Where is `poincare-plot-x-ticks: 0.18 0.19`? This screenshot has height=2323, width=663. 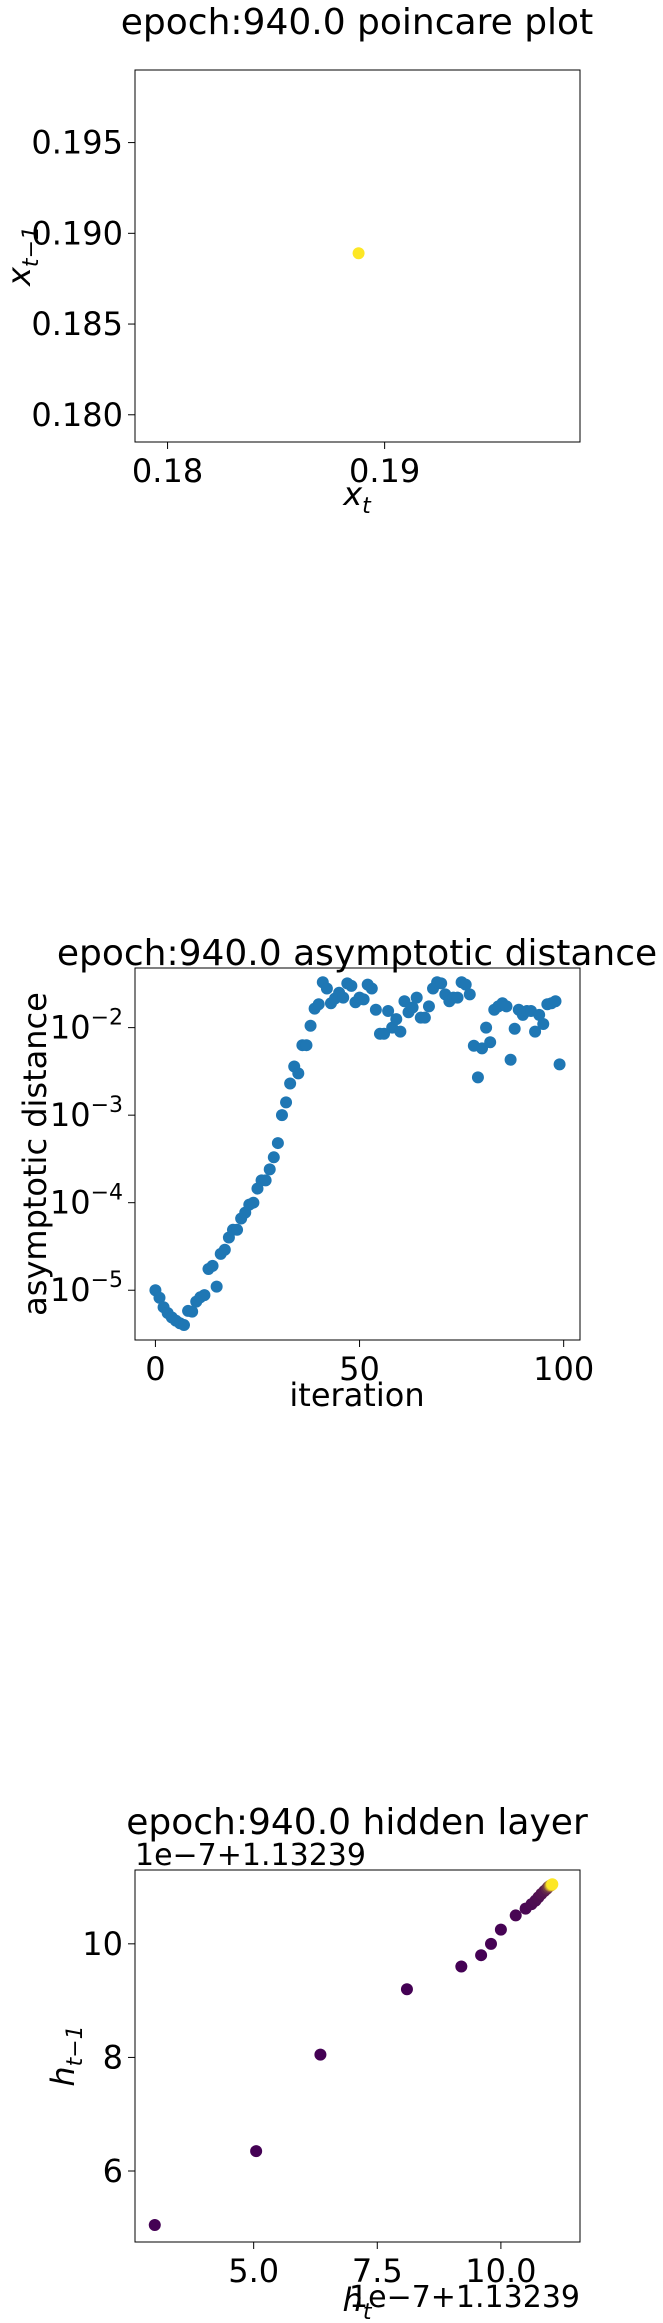
poincare-plot-x-ticks: 0.18 0.19 is located at coordinates (276, 466).